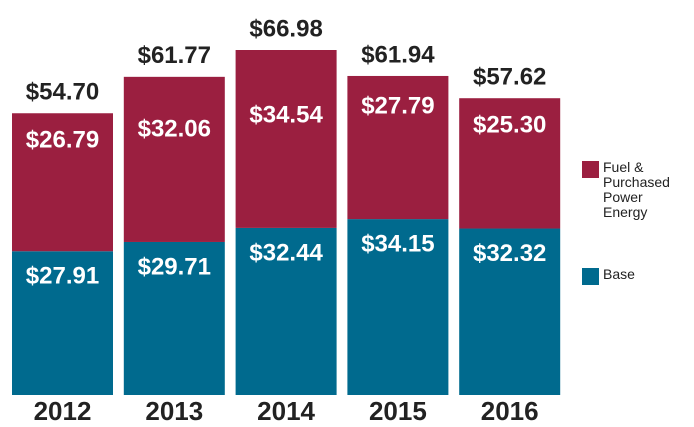  I want to click on value-label: $27.91, so click(62, 276).